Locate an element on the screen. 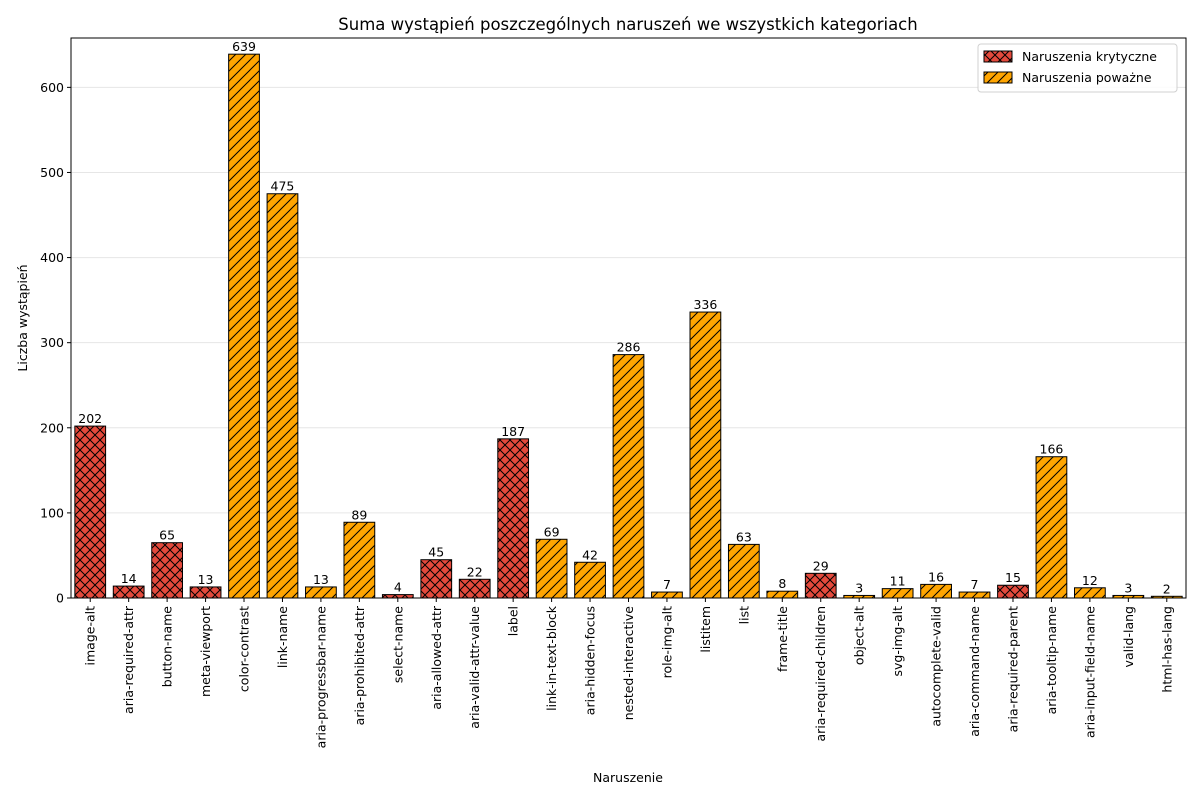  data-label: 12 is located at coordinates (1090, 580).